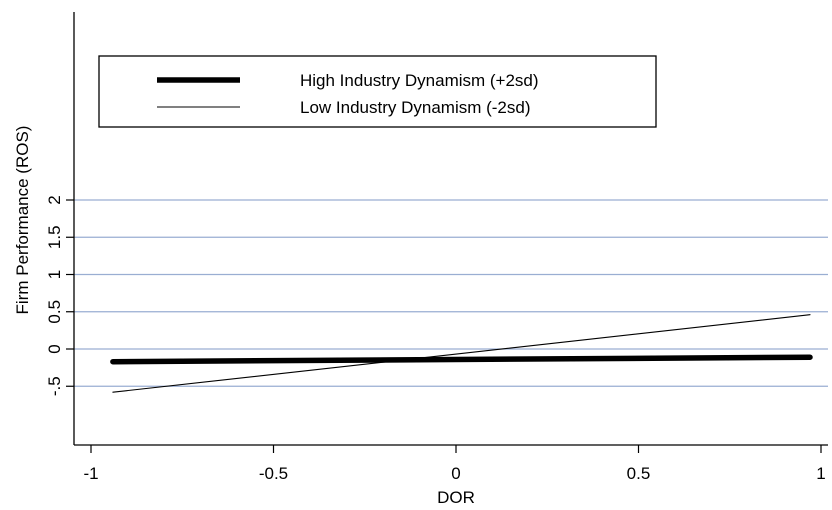 Image resolution: width=832 pixels, height=510 pixels. I want to click on x-ticks: -1 -0.5 0 0.5 1, so click(454, 464).